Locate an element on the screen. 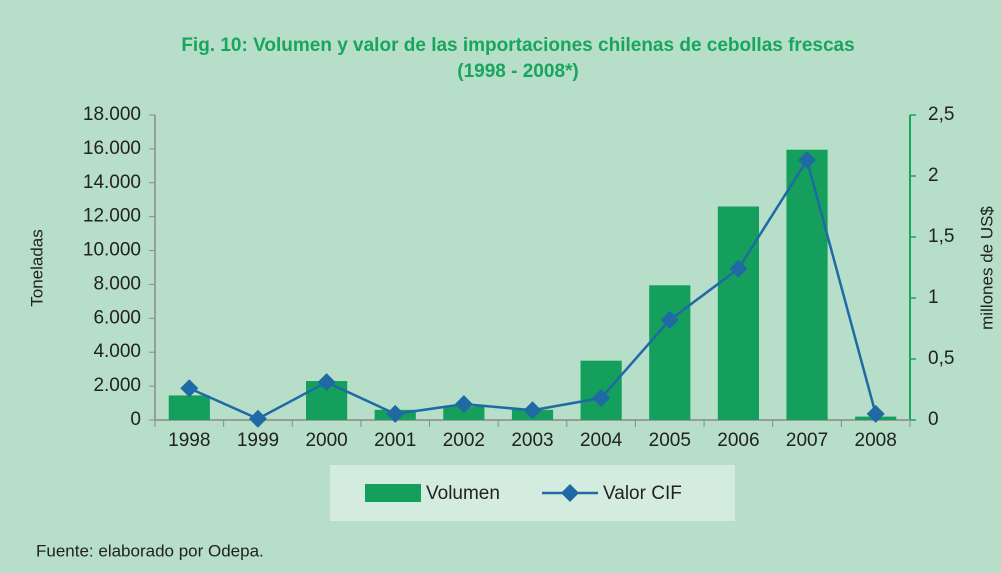 The width and height of the screenshot is (1001, 573). x-tick-label: 2007 is located at coordinates (807, 440).